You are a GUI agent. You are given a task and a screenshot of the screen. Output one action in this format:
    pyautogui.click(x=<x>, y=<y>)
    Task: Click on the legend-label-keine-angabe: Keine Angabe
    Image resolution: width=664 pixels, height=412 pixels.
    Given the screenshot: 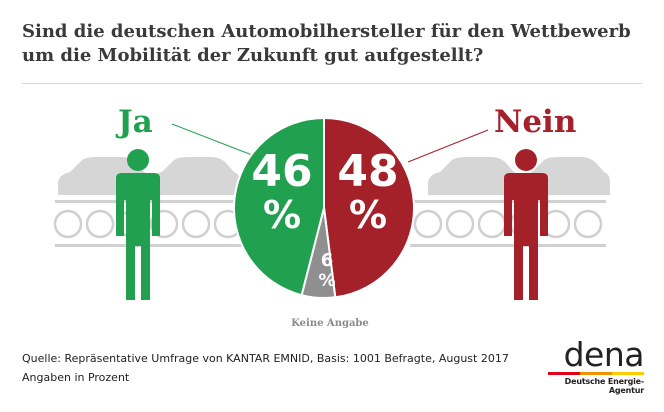 What is the action you would take?
    pyautogui.click(x=330, y=323)
    